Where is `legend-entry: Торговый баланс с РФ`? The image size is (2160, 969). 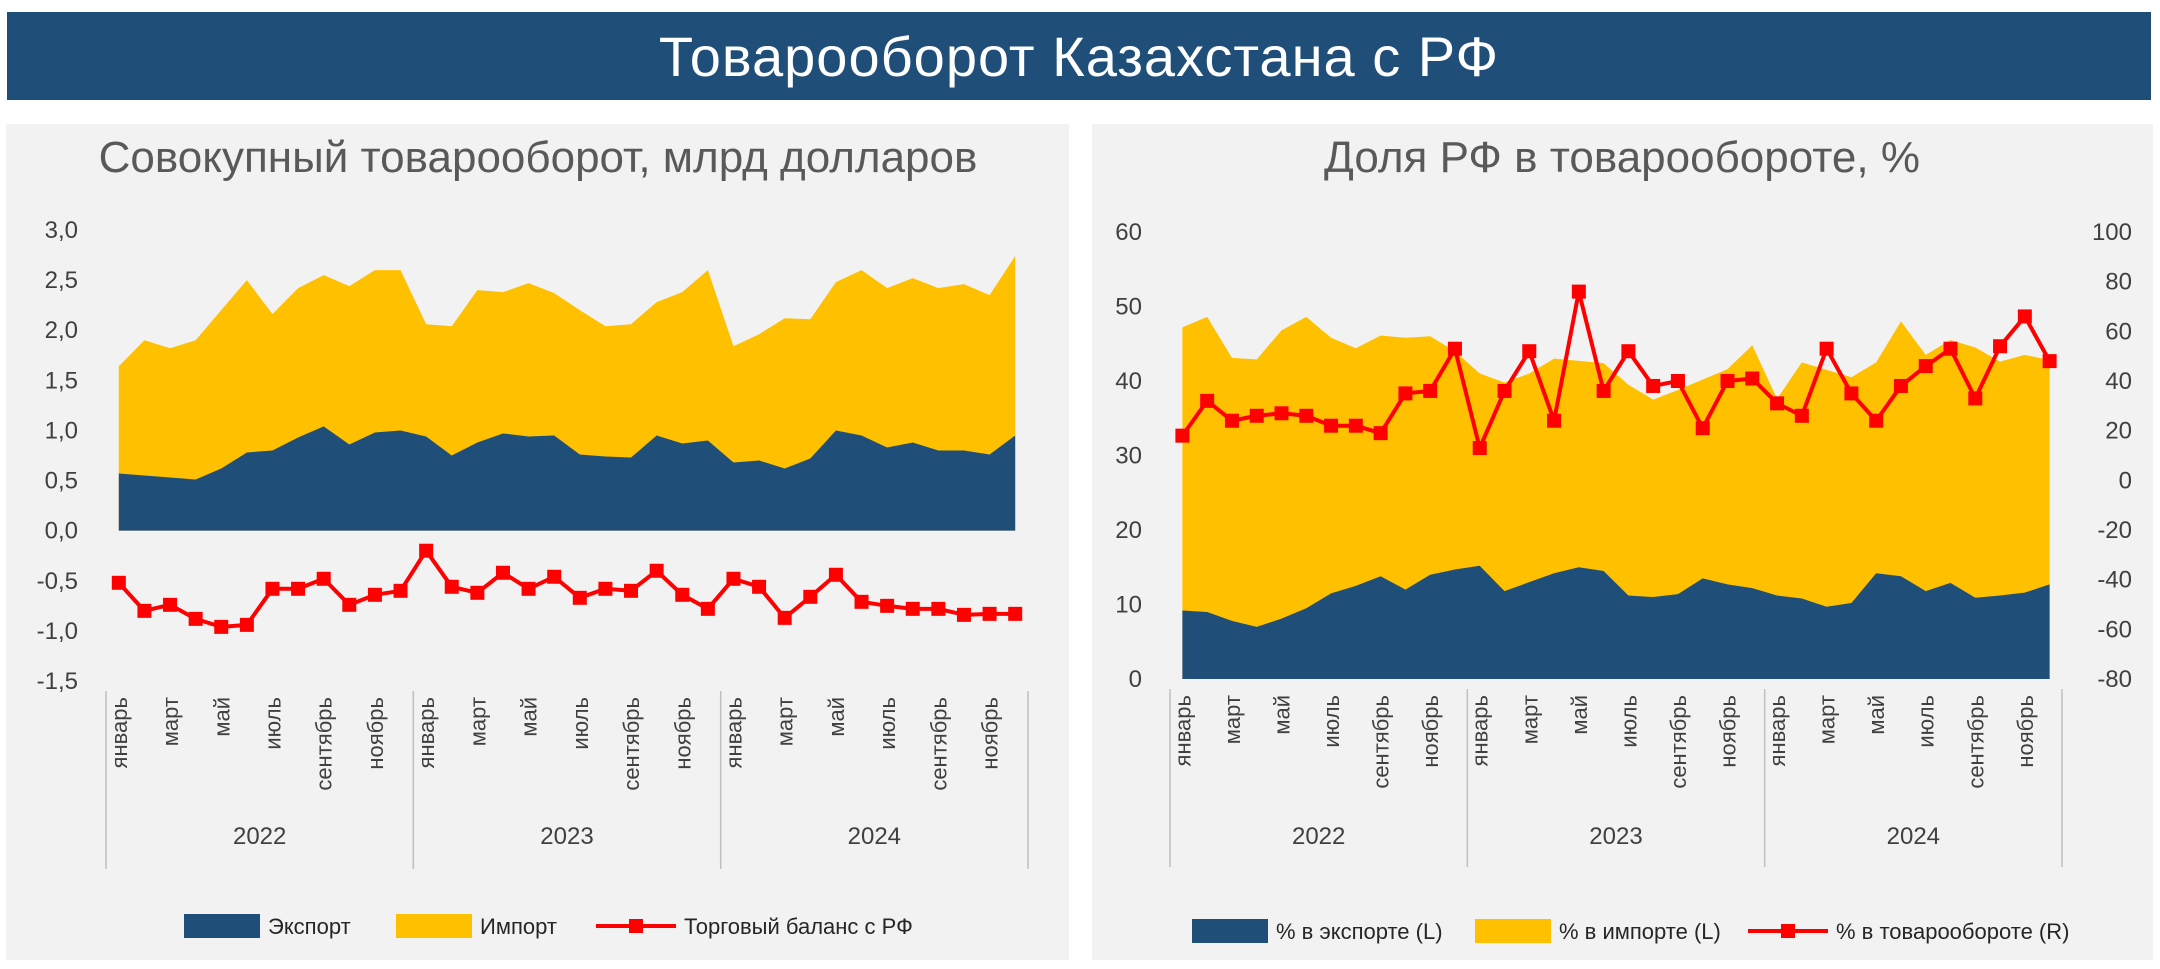
legend-entry: Торговый баланс с РФ is located at coordinates (798, 926).